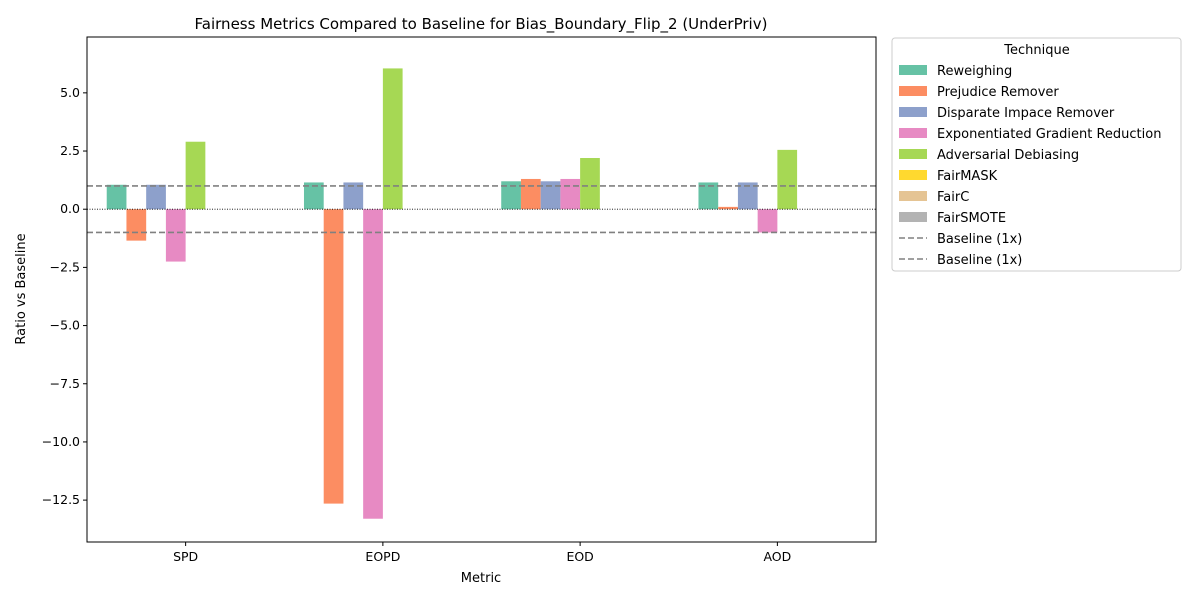 The height and width of the screenshot is (604, 1200). What do you see at coordinates (156, 197) in the screenshot?
I see `bar-disparate-impace-remover-spd` at bounding box center [156, 197].